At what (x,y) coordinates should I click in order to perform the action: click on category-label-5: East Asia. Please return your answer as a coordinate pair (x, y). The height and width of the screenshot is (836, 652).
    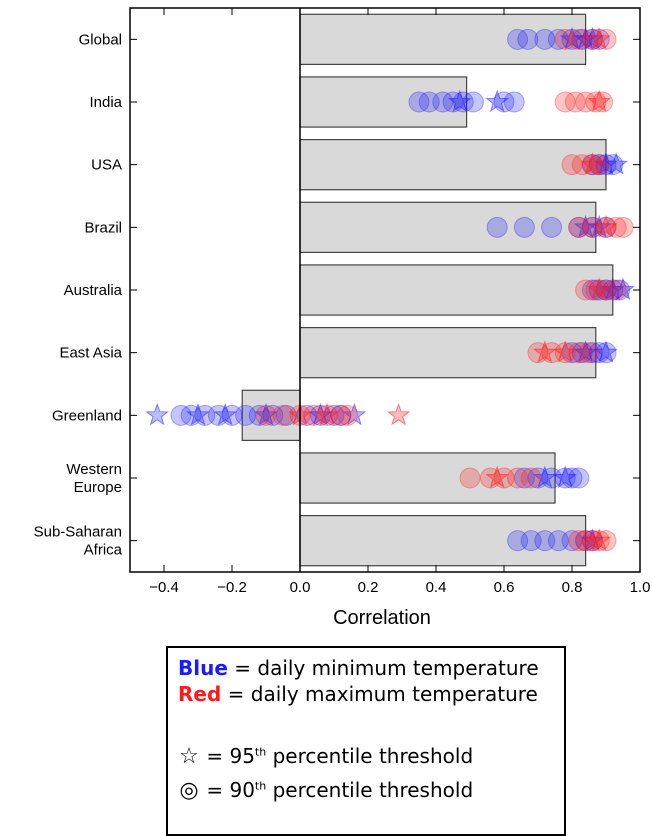
    Looking at the image, I should click on (90, 353).